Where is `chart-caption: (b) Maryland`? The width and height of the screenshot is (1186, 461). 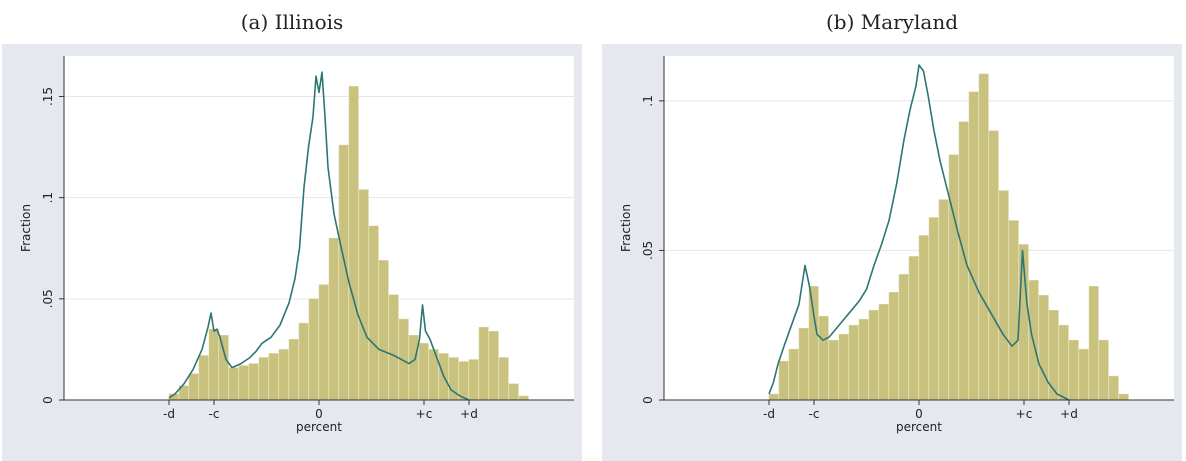
chart-caption: (b) Maryland is located at coordinates (892, 22).